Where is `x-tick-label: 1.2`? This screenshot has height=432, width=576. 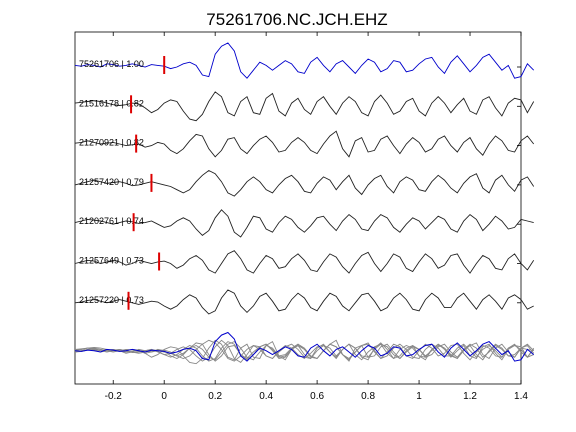 x-tick-label: 1.2 is located at coordinates (470, 396).